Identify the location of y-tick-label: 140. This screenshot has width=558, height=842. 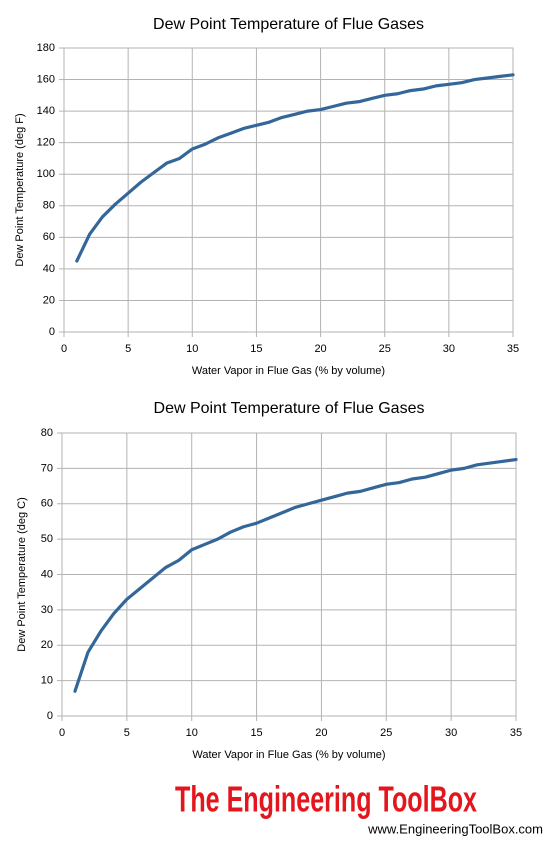
(46, 111).